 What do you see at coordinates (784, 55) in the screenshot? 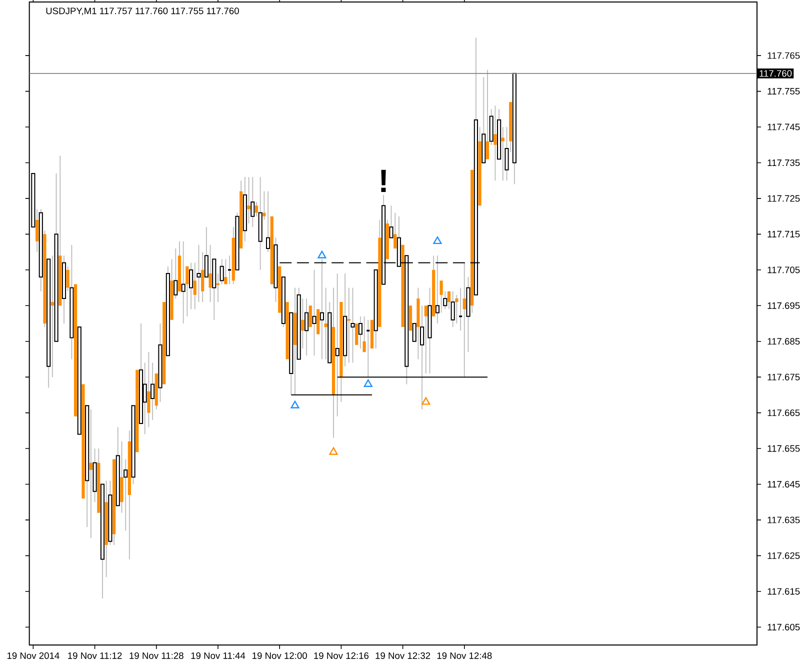
I see `y-tick-label: 117.765` at bounding box center [784, 55].